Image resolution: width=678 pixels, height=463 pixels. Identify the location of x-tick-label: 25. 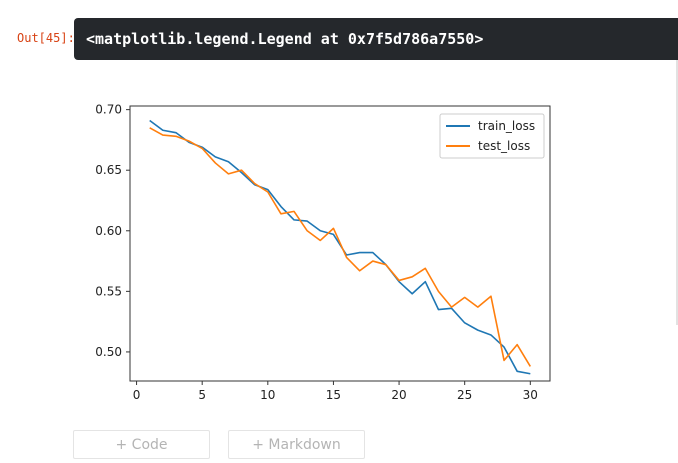
(464, 395).